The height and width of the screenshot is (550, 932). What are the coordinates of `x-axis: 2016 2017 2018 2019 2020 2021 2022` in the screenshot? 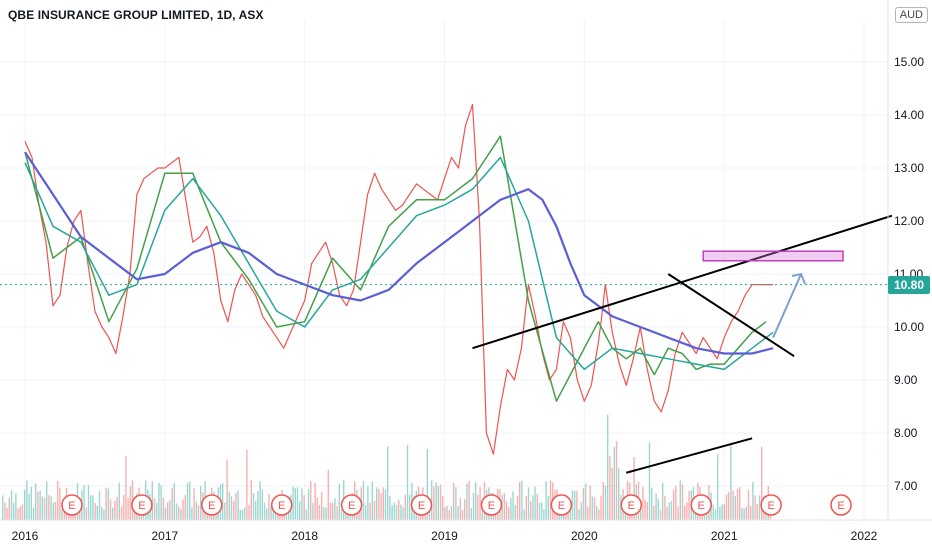 It's located at (445, 536).